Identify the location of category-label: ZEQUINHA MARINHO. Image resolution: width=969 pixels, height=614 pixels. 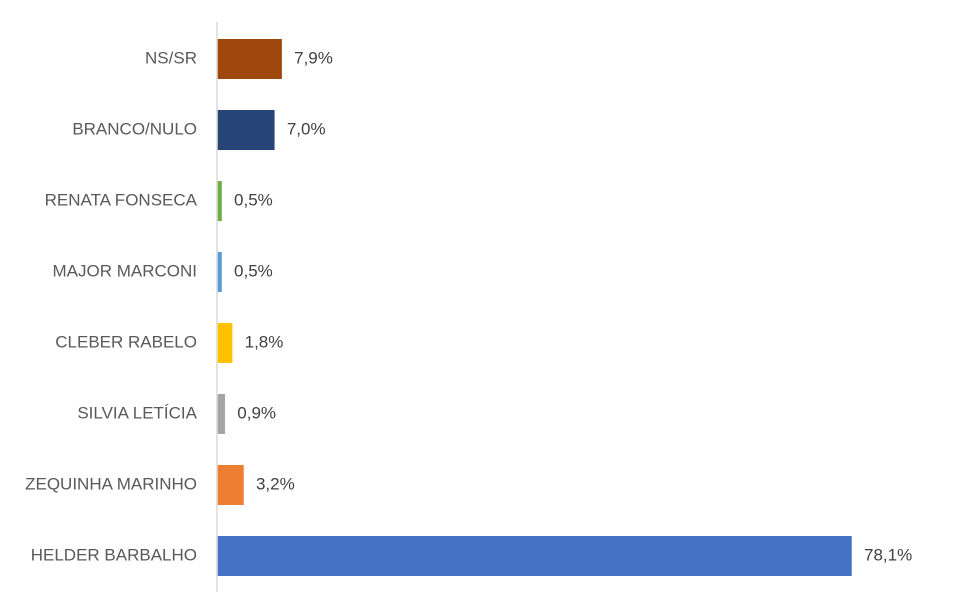
(111, 483).